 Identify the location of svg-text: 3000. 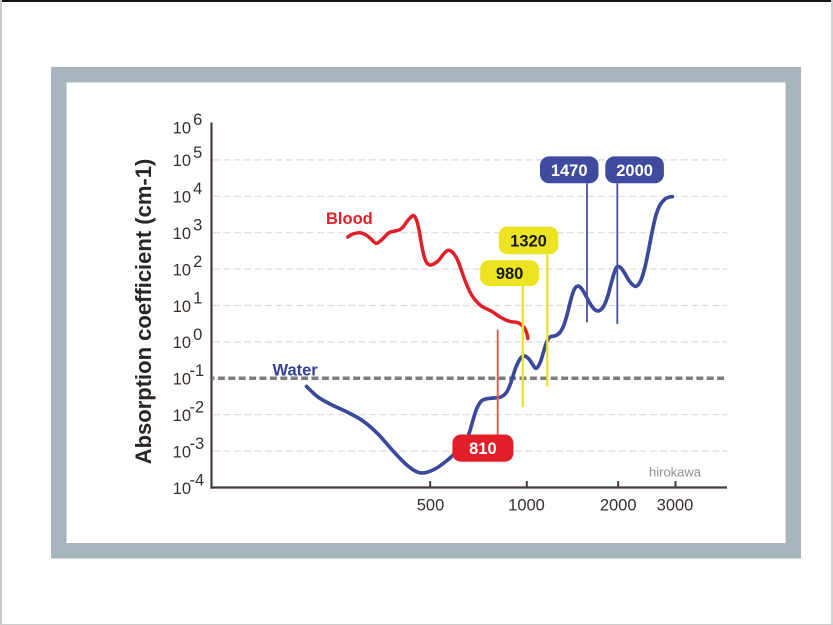
(675, 506).